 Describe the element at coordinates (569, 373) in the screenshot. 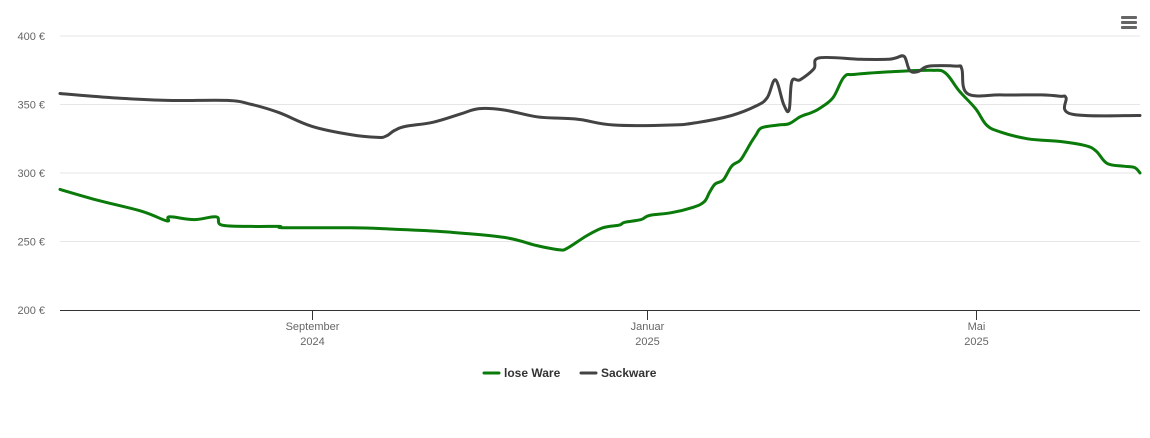

I see `legend: lose Ware Sackware` at that location.